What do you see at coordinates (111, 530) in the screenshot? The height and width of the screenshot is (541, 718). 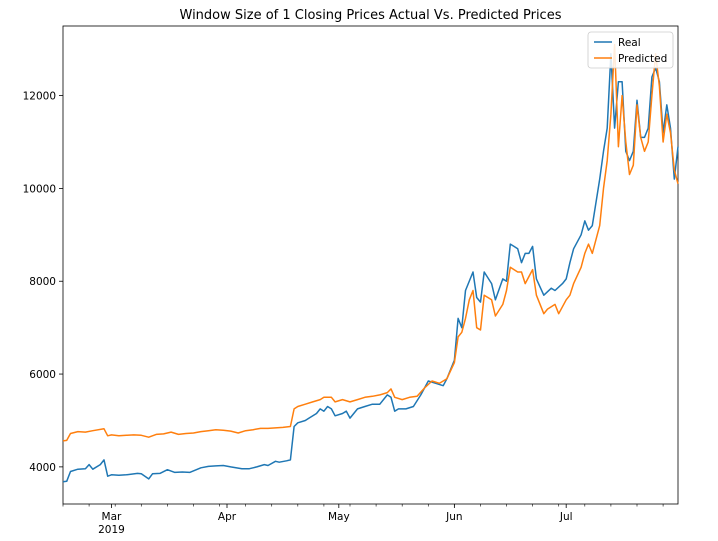 I see `x-year-label: 2019` at bounding box center [111, 530].